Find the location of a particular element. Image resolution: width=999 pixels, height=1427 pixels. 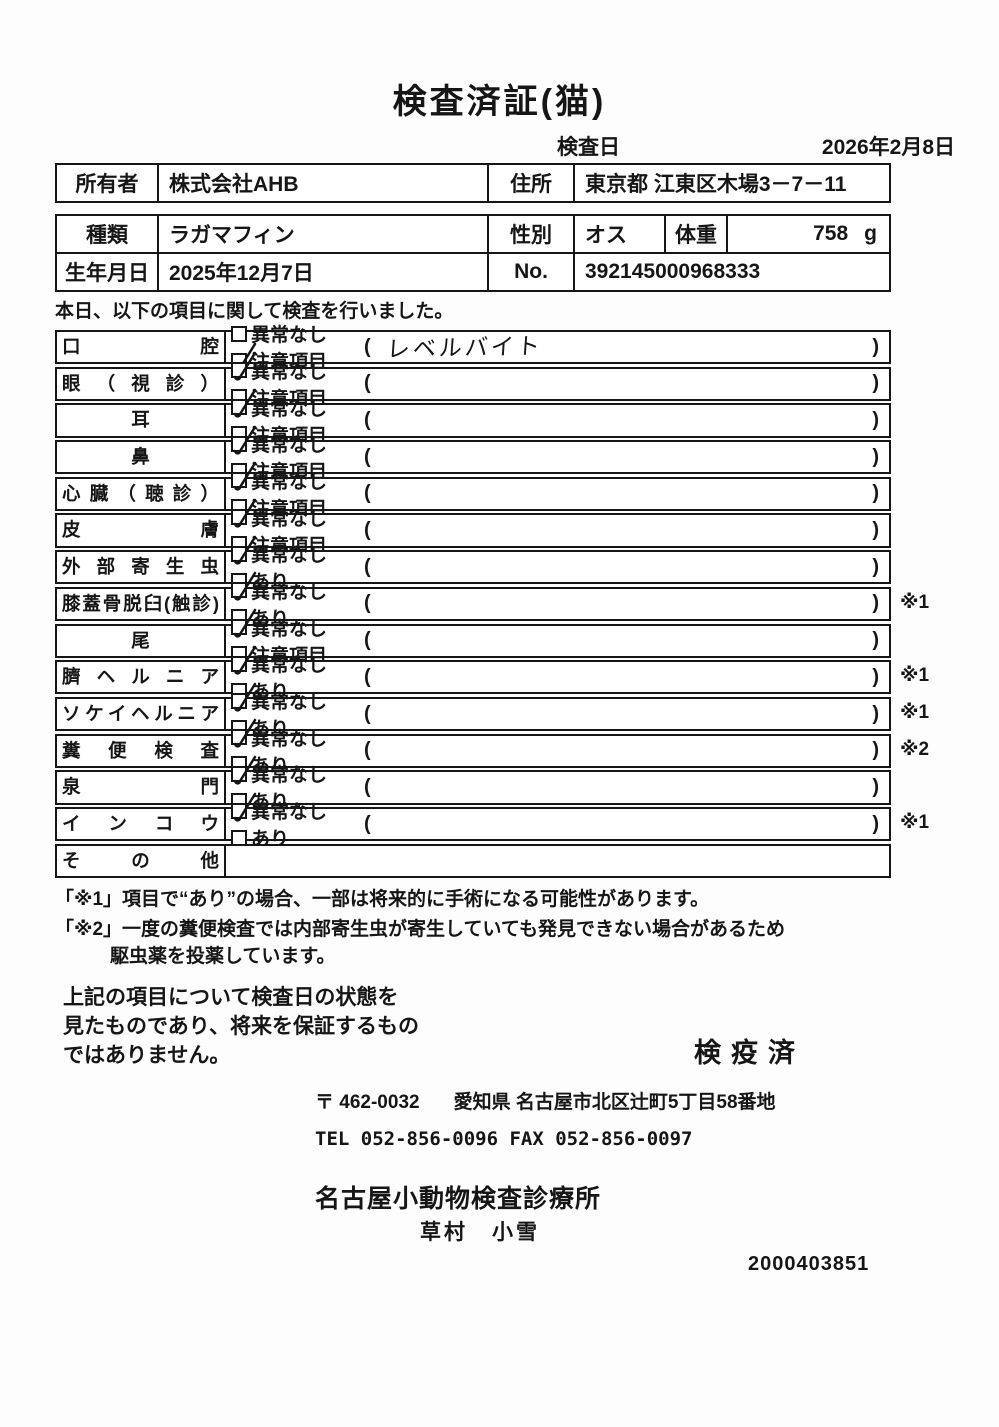

checklist-line: 糞便検査 異常なし あり ( ) ※2 is located at coordinates (527, 747).